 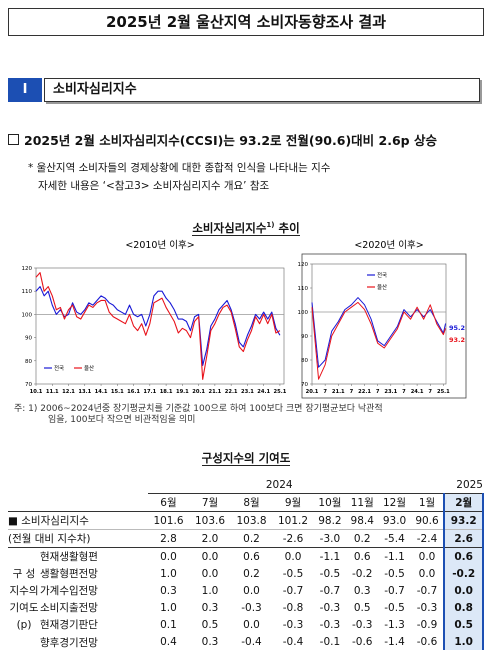 I want to click on group-label: 구 성 지수의 기여도 (p), so click(x=24, y=599).